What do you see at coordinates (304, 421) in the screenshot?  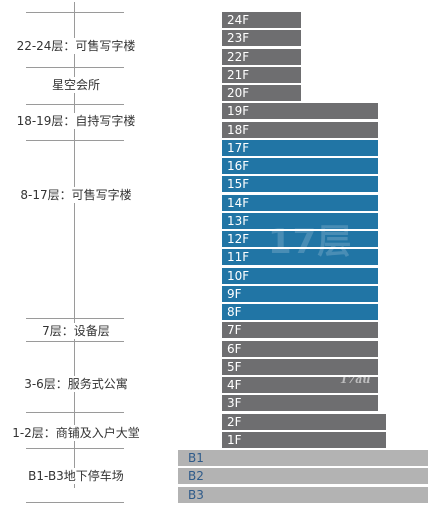 I see `floor-2f: 2F` at bounding box center [304, 421].